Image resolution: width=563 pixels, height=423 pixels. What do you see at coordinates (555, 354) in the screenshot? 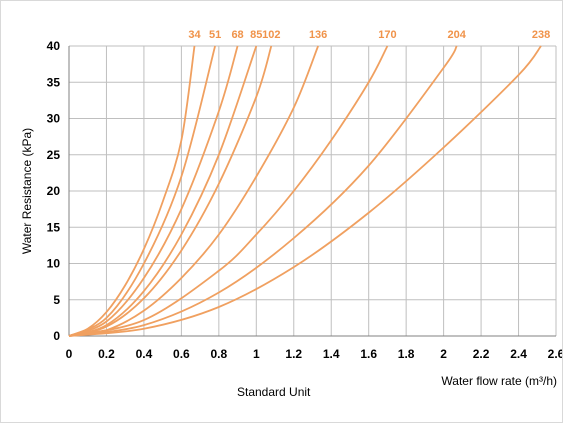
I see `x-tick-label: 2.6` at bounding box center [555, 354].